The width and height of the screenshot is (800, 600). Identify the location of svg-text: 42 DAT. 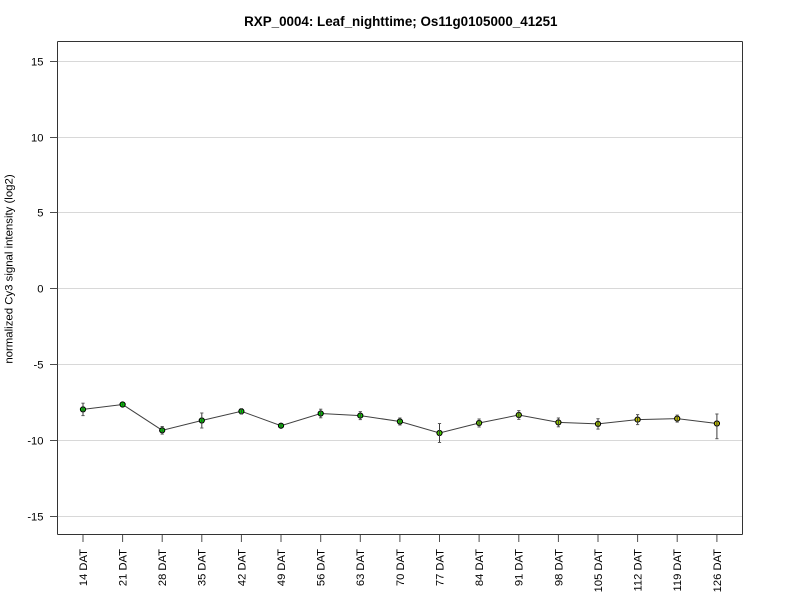
(242, 567).